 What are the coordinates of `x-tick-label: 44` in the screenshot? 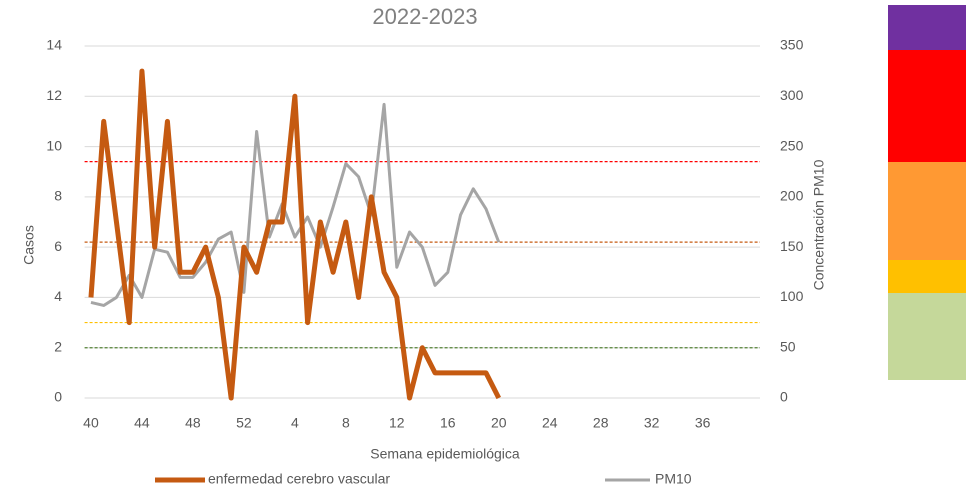 It's located at (142, 423).